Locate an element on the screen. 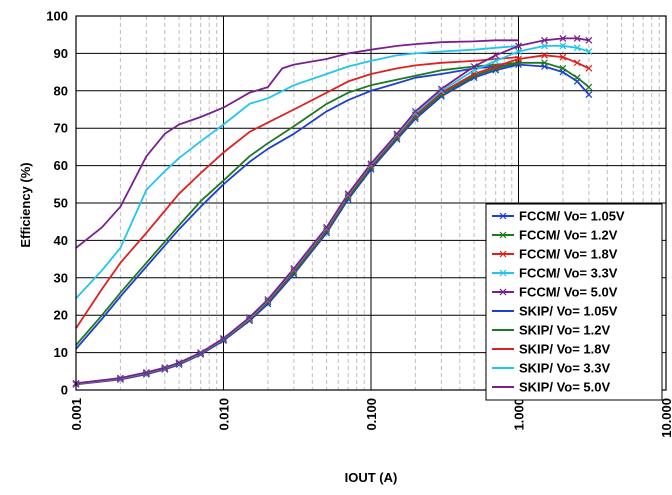 This screenshot has height=495, width=672. y-tick-label: 70 is located at coordinates (61, 128).